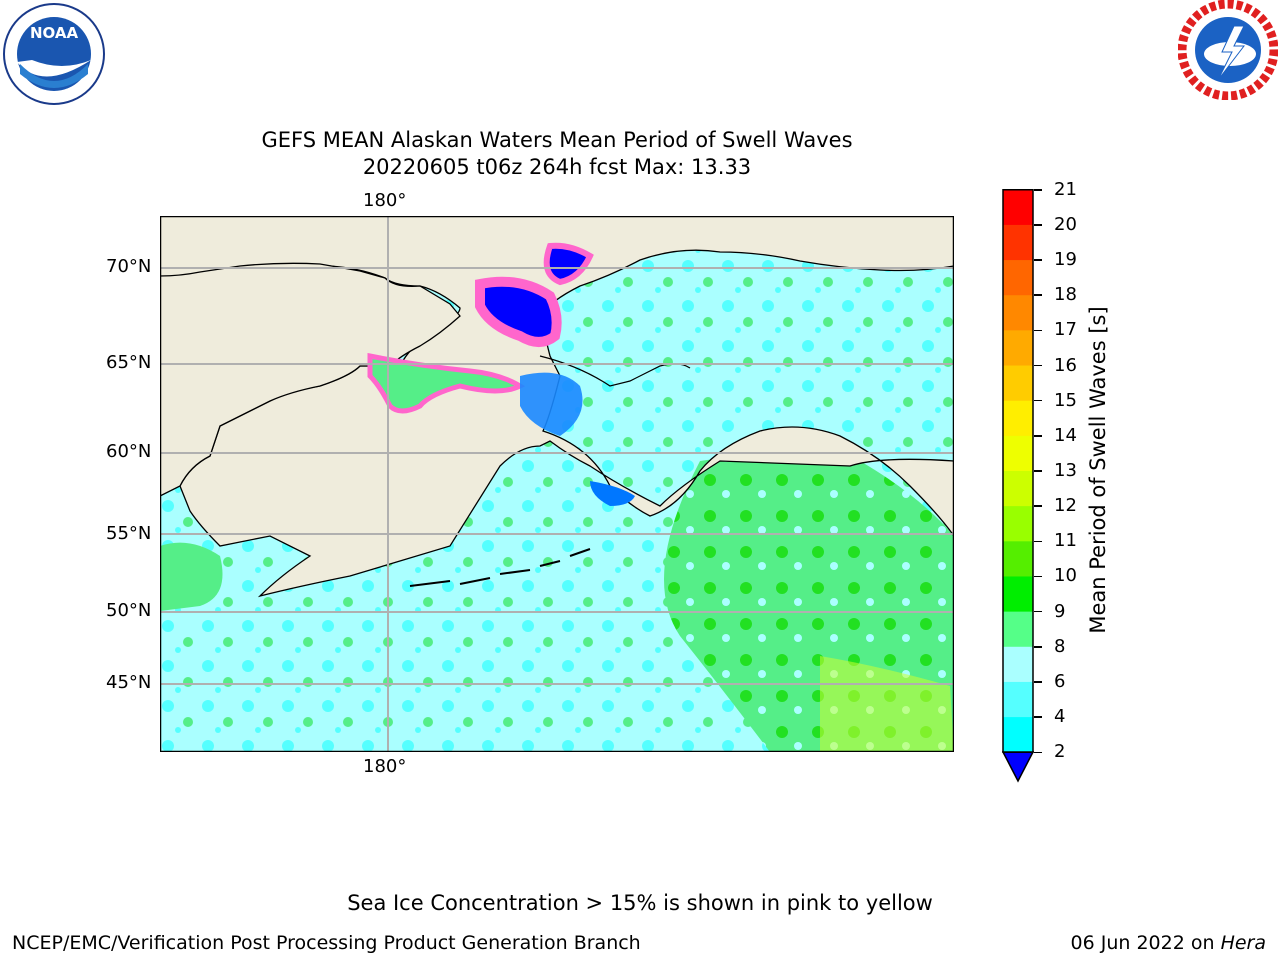 This screenshot has height=960, width=1280. What do you see at coordinates (1065, 506) in the screenshot?
I see `colorbar-tick-label: 12` at bounding box center [1065, 506].